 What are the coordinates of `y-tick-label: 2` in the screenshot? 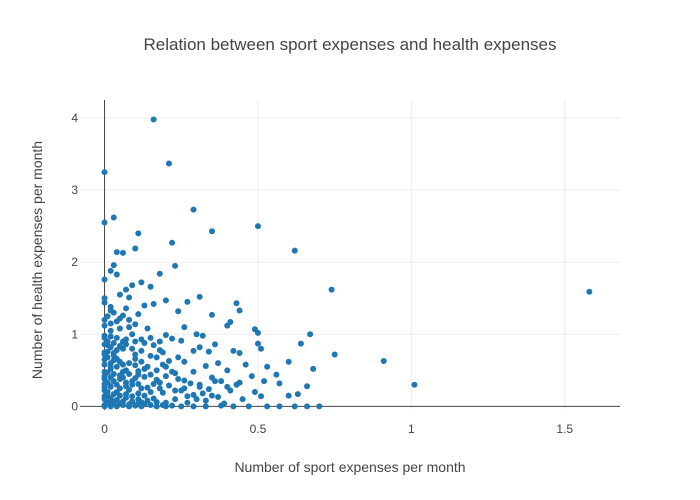 It's located at (74, 262).